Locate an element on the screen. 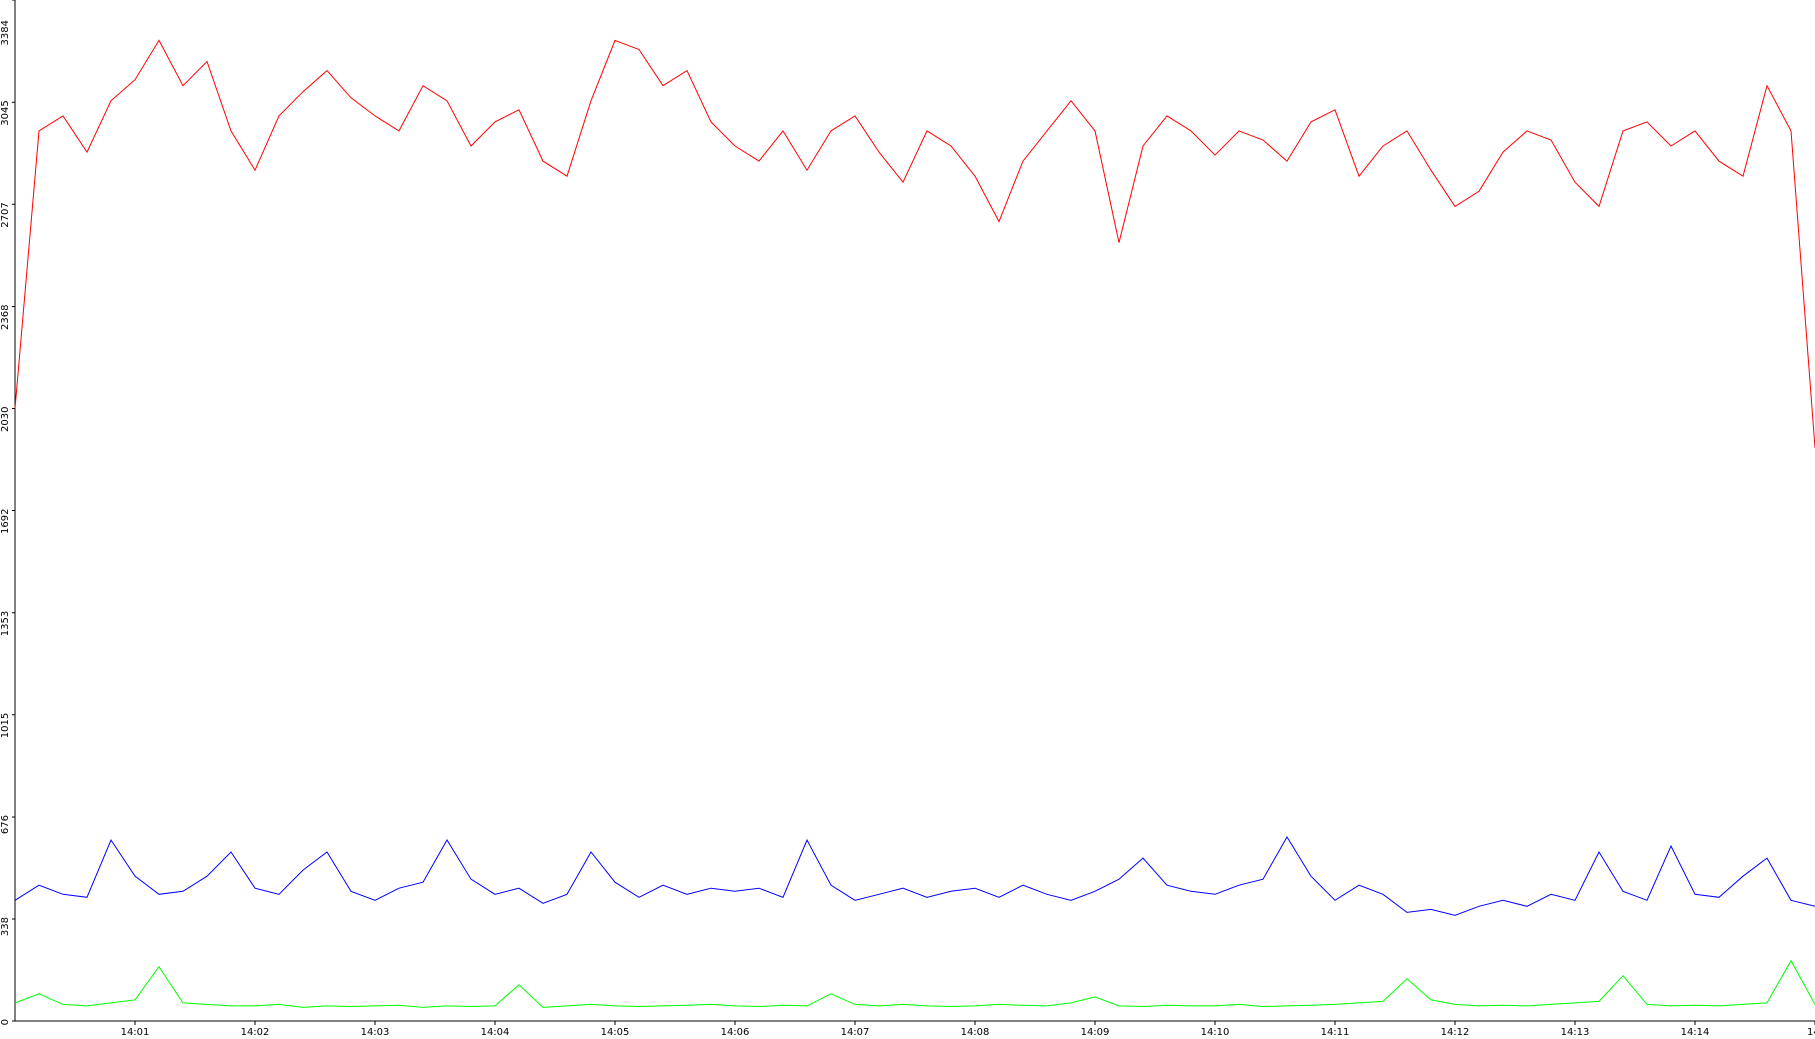 This screenshot has height=1039, width=1815. y-tick-label: 2368 is located at coordinates (5, 317).